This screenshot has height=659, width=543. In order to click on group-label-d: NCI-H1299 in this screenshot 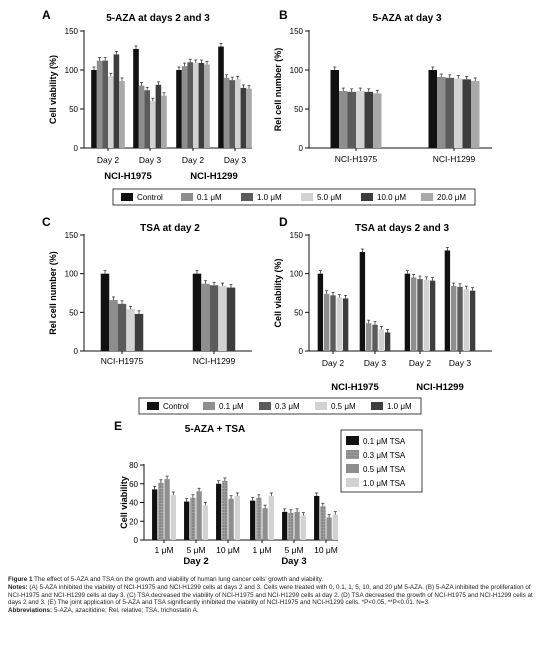, I will do `click(440, 387)`.